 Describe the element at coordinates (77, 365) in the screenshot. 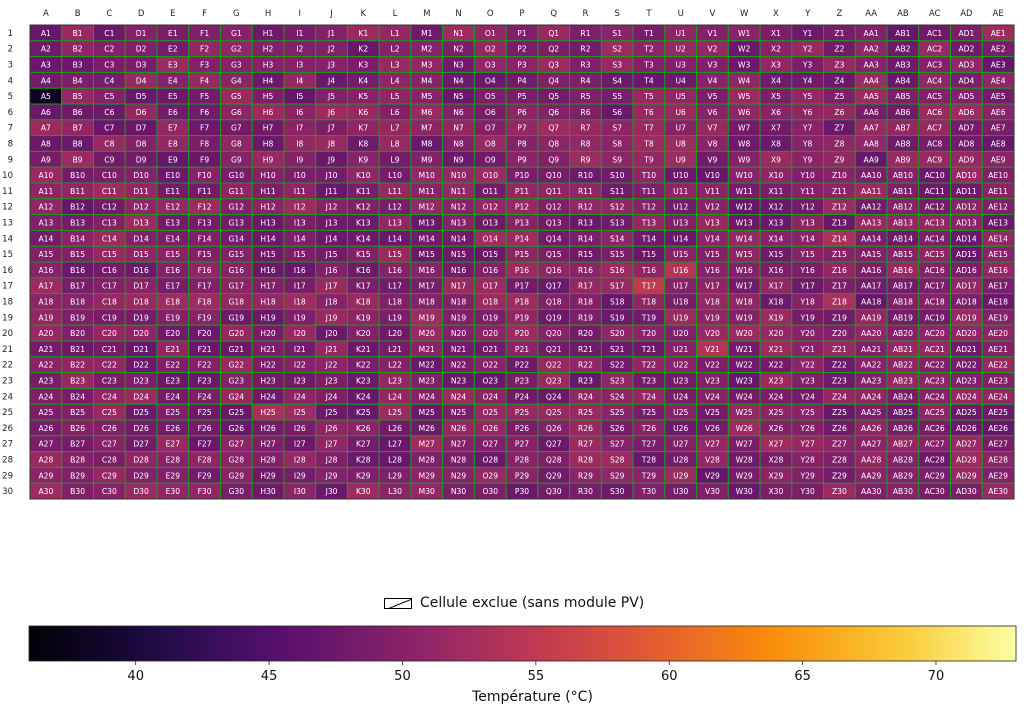

I see `cell-label: B22` at that location.